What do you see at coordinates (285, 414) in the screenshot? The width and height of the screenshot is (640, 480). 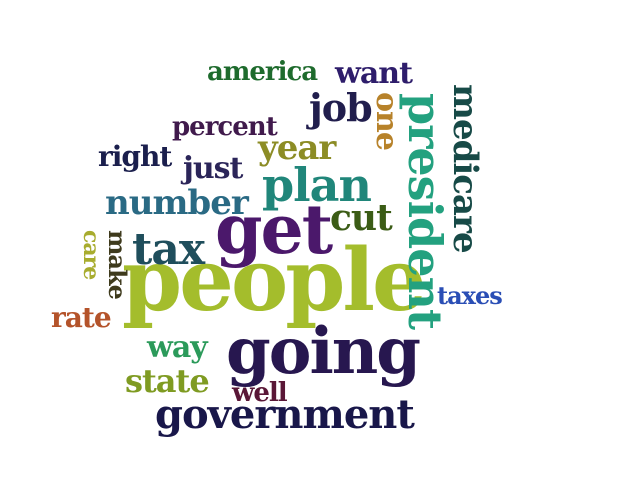 I see `word-government: government` at bounding box center [285, 414].